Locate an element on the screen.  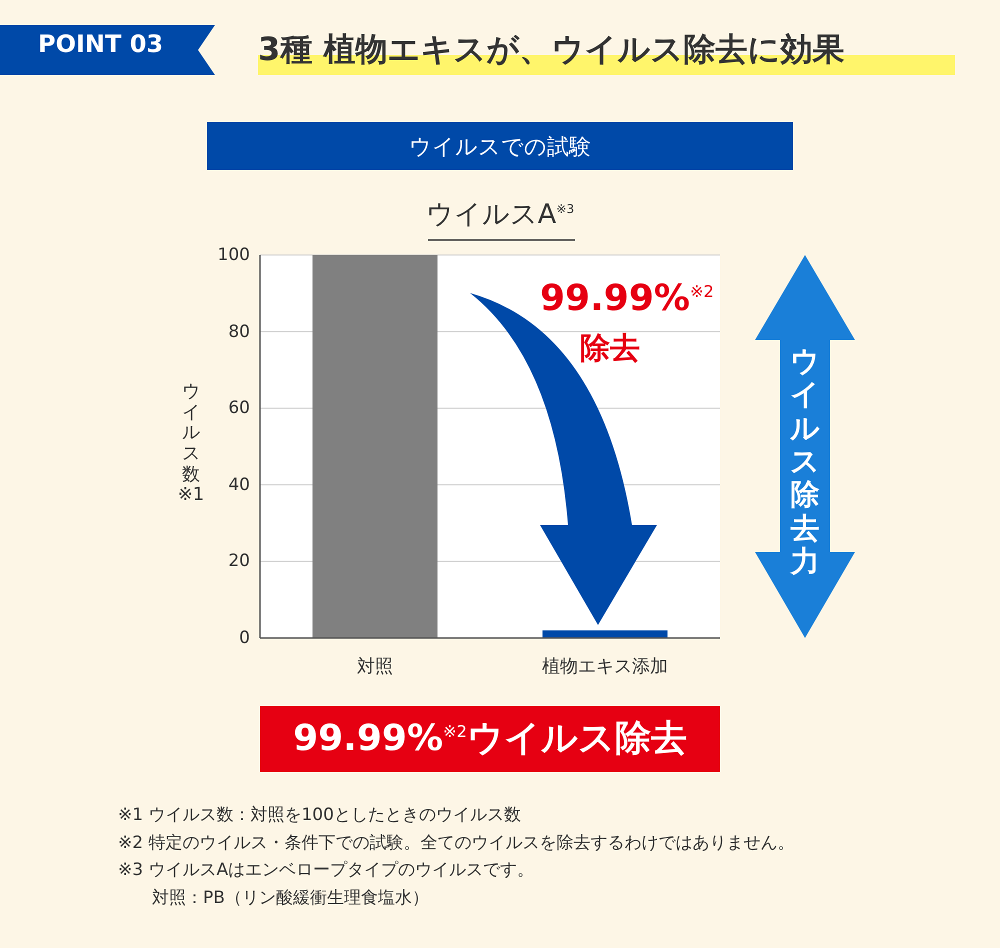
annotation: 除去 is located at coordinates (610, 349).